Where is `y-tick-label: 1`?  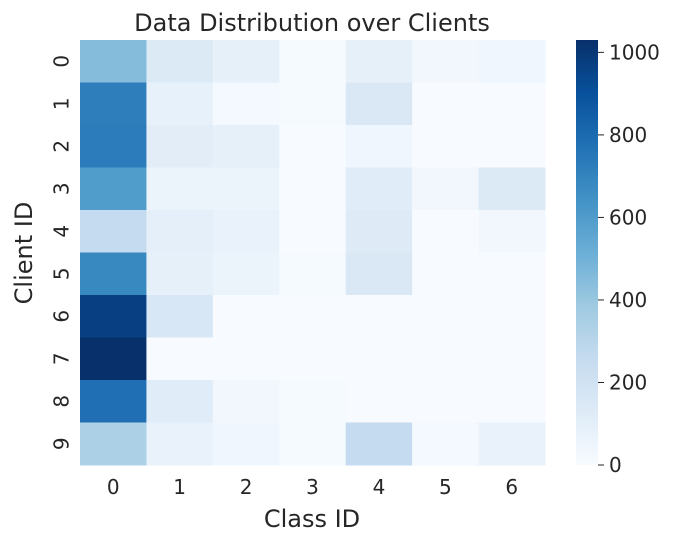 y-tick-label: 1 is located at coordinates (62, 103).